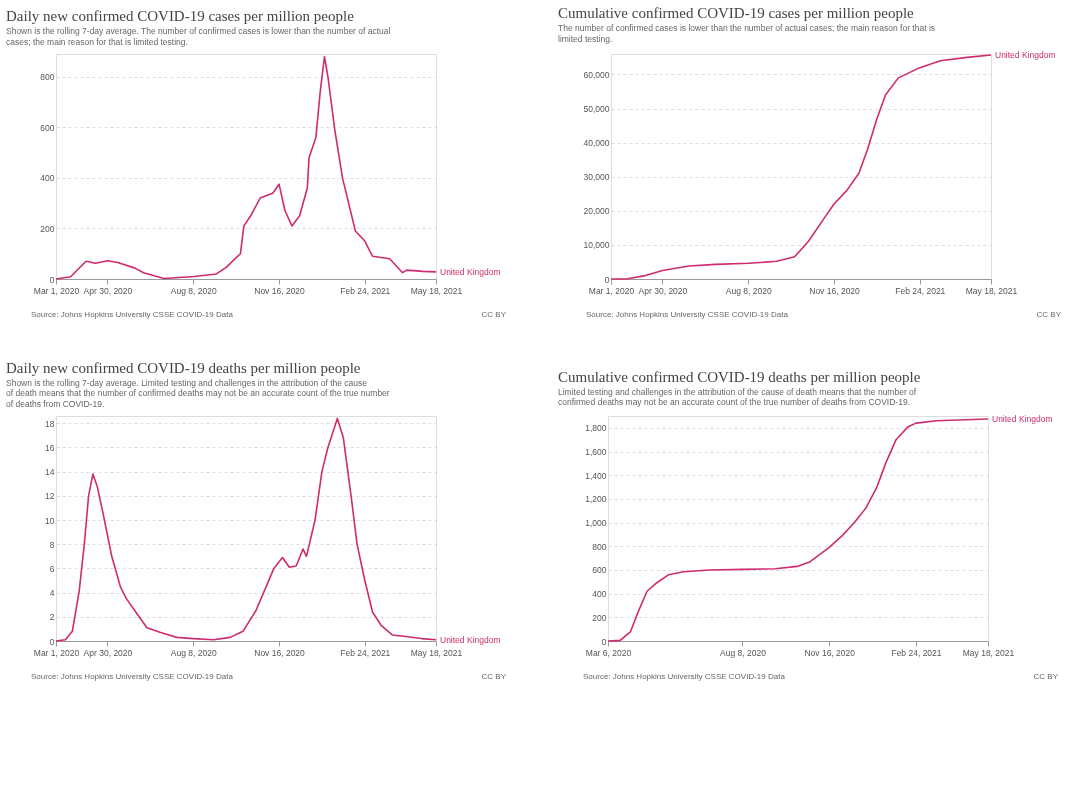 The width and height of the screenshot is (1068, 785). Describe the element at coordinates (50, 447) in the screenshot. I see `y-tick-label: 16` at that location.